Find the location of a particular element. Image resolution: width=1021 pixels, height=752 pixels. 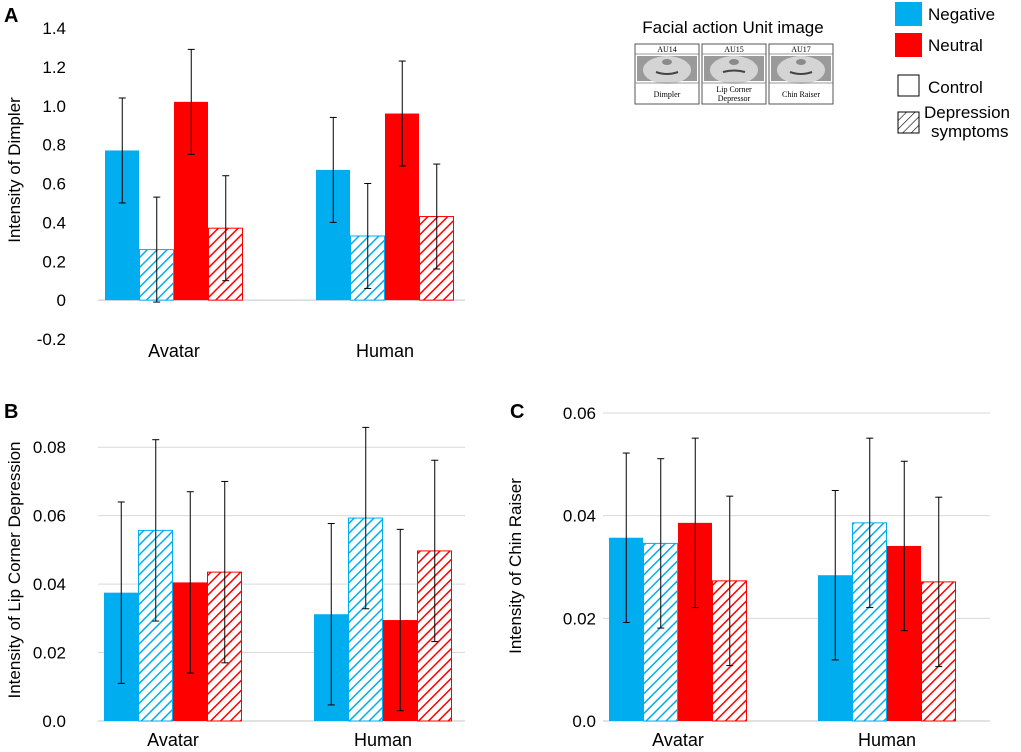

y-axis-label-c: Intensity of Chin Raiser is located at coordinates (515, 566).